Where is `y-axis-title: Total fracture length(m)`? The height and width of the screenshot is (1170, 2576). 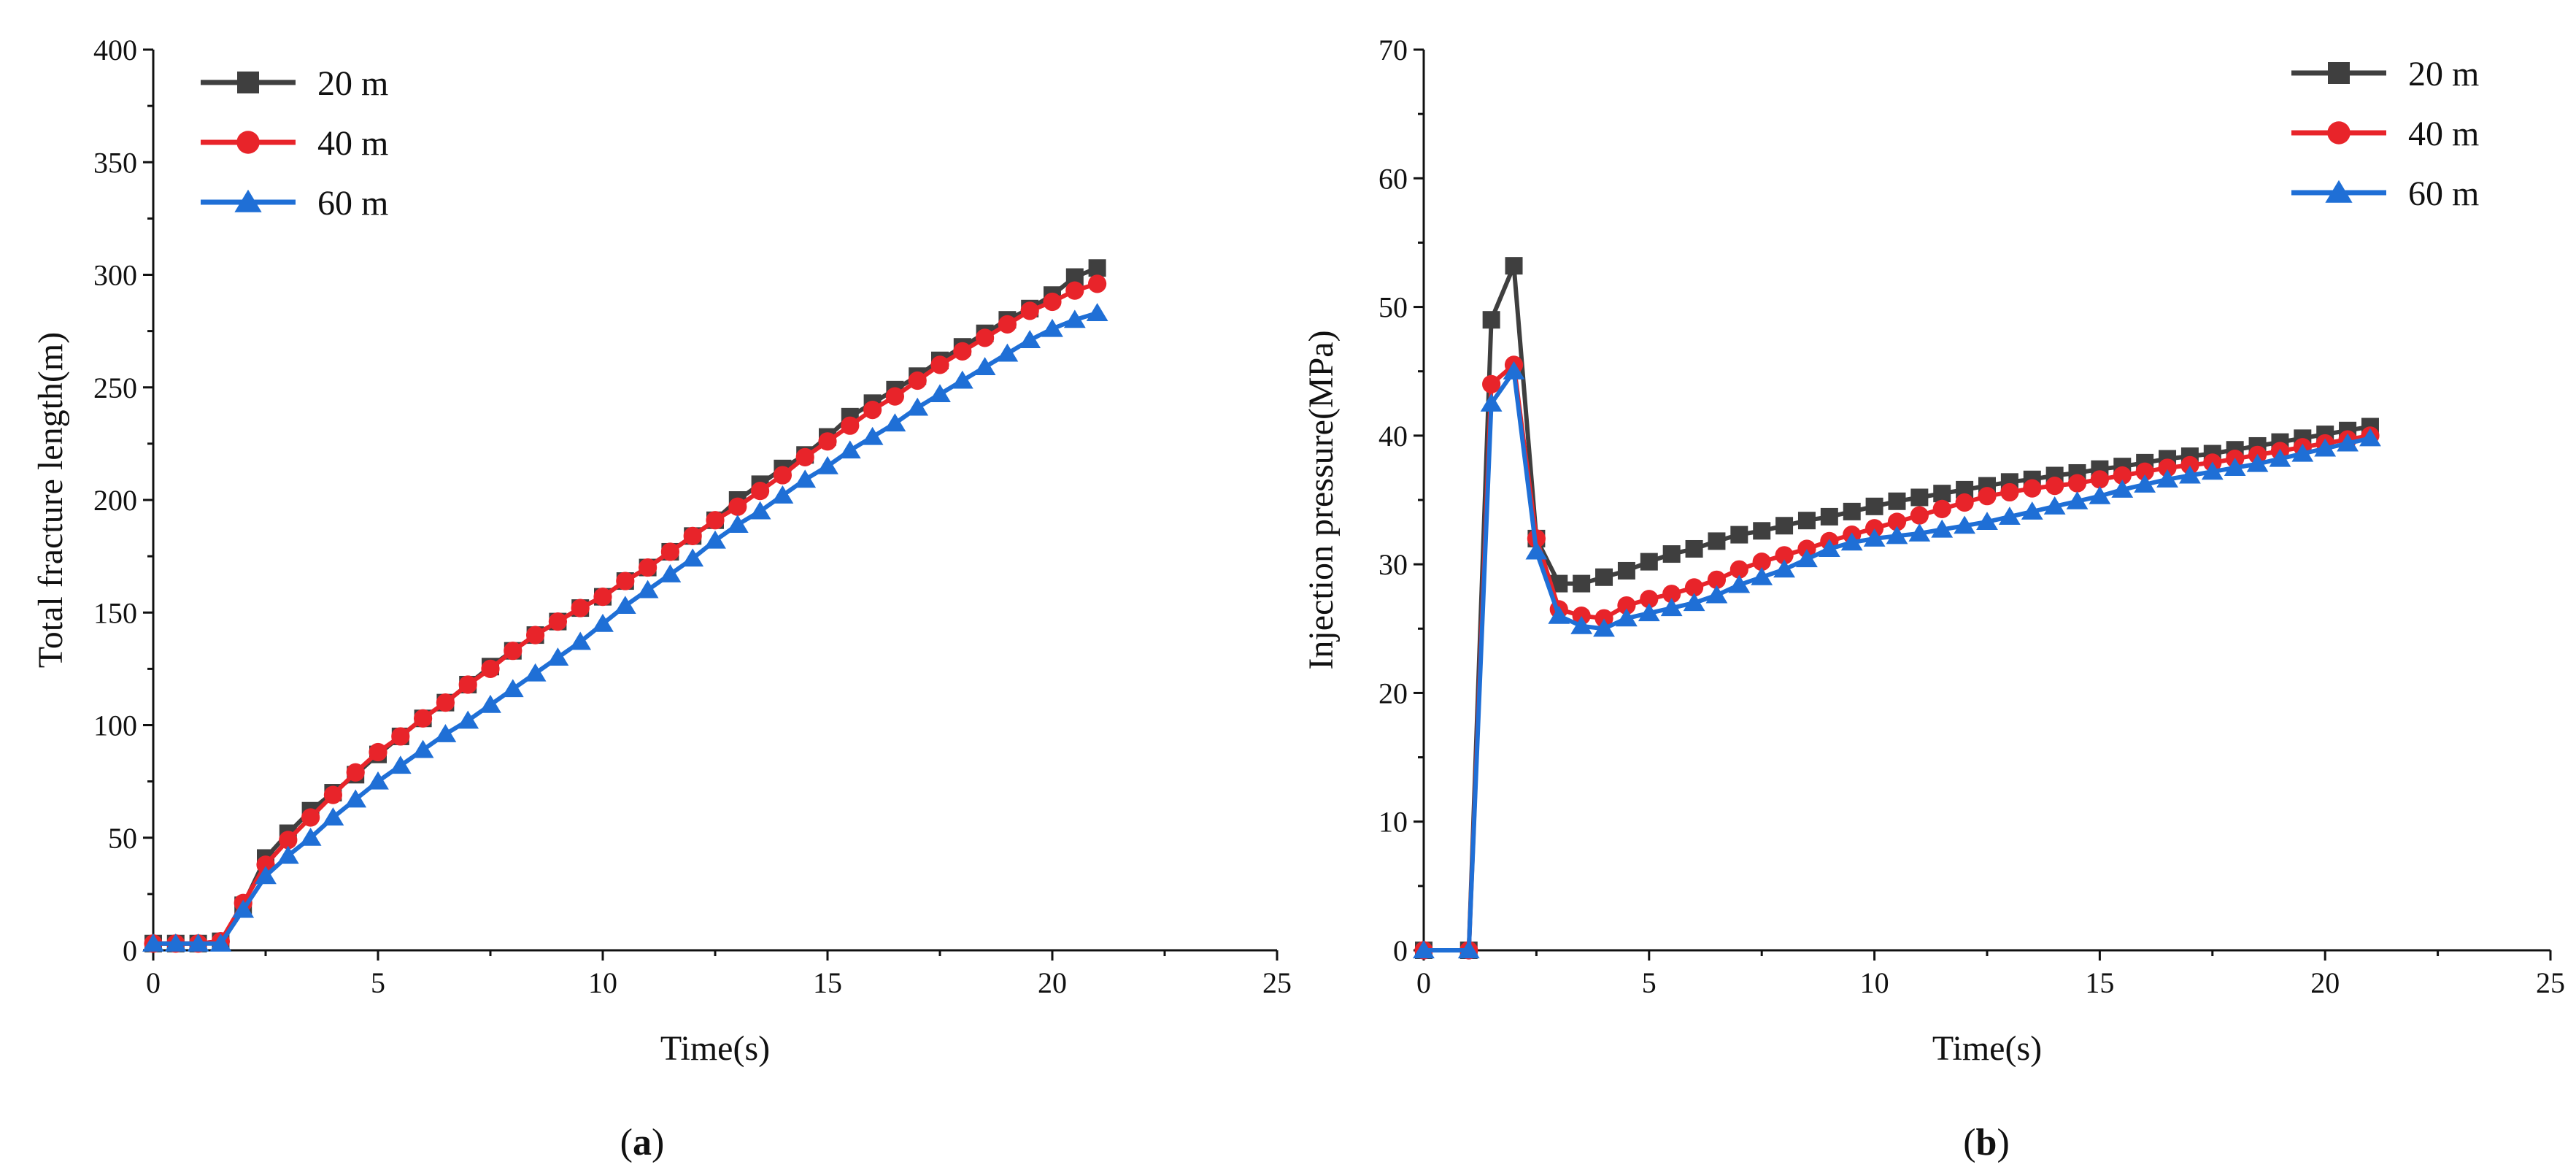 y-axis-title: Total fracture length(m) is located at coordinates (50, 500).